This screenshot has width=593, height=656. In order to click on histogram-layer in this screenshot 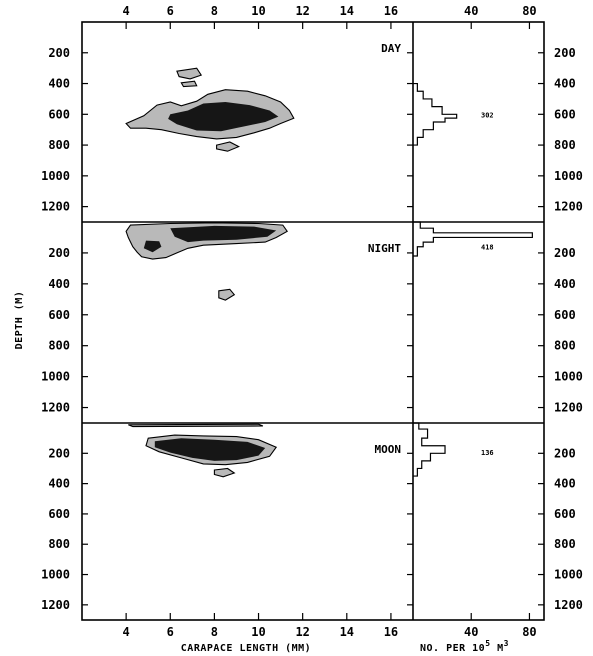, I will do `click(473, 279)`.